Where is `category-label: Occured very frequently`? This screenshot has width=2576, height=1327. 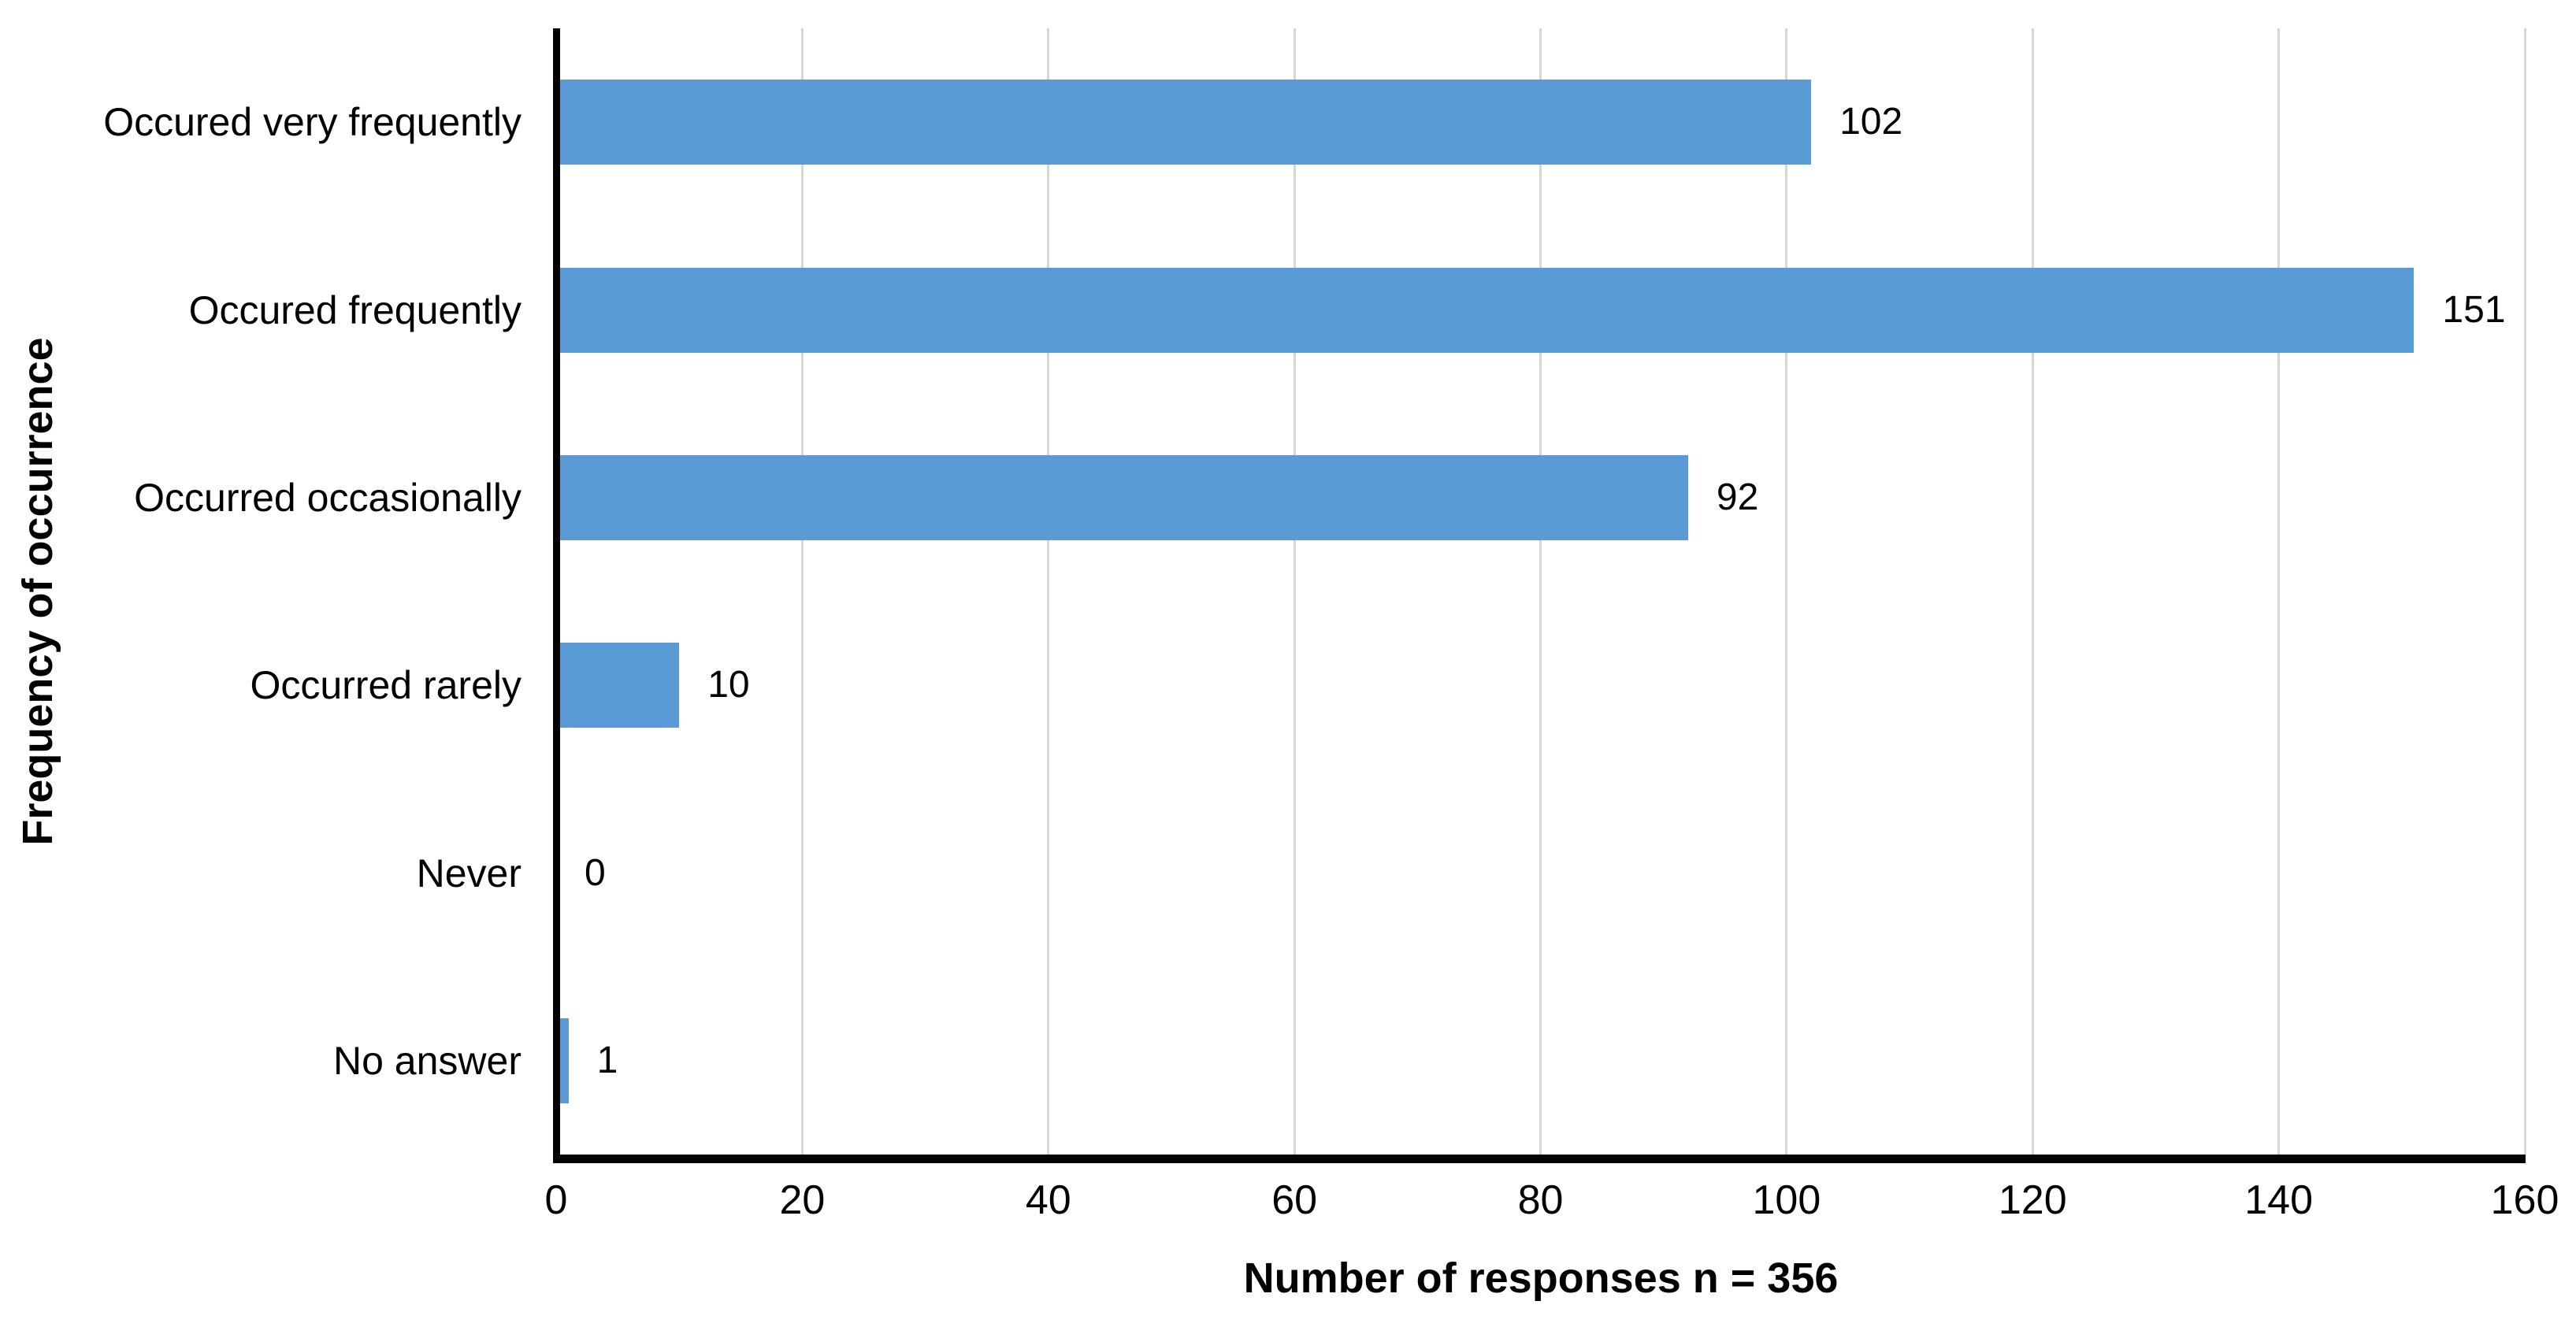 category-label: Occured very frequently is located at coordinates (312, 122).